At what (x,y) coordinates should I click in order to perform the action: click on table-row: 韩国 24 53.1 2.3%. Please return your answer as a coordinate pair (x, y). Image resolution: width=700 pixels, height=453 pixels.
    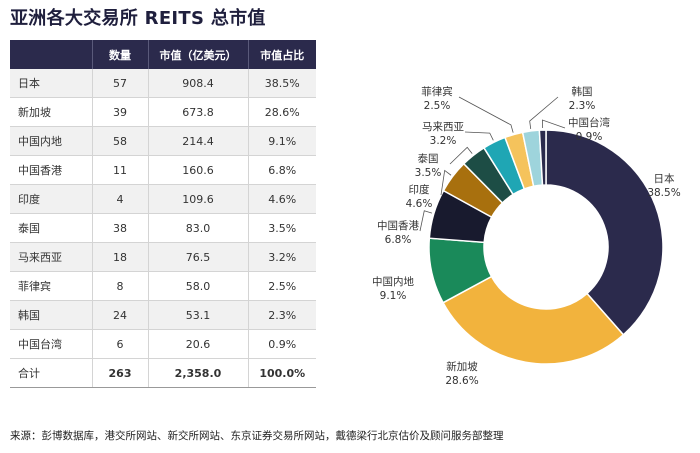
    Looking at the image, I should click on (163, 315).